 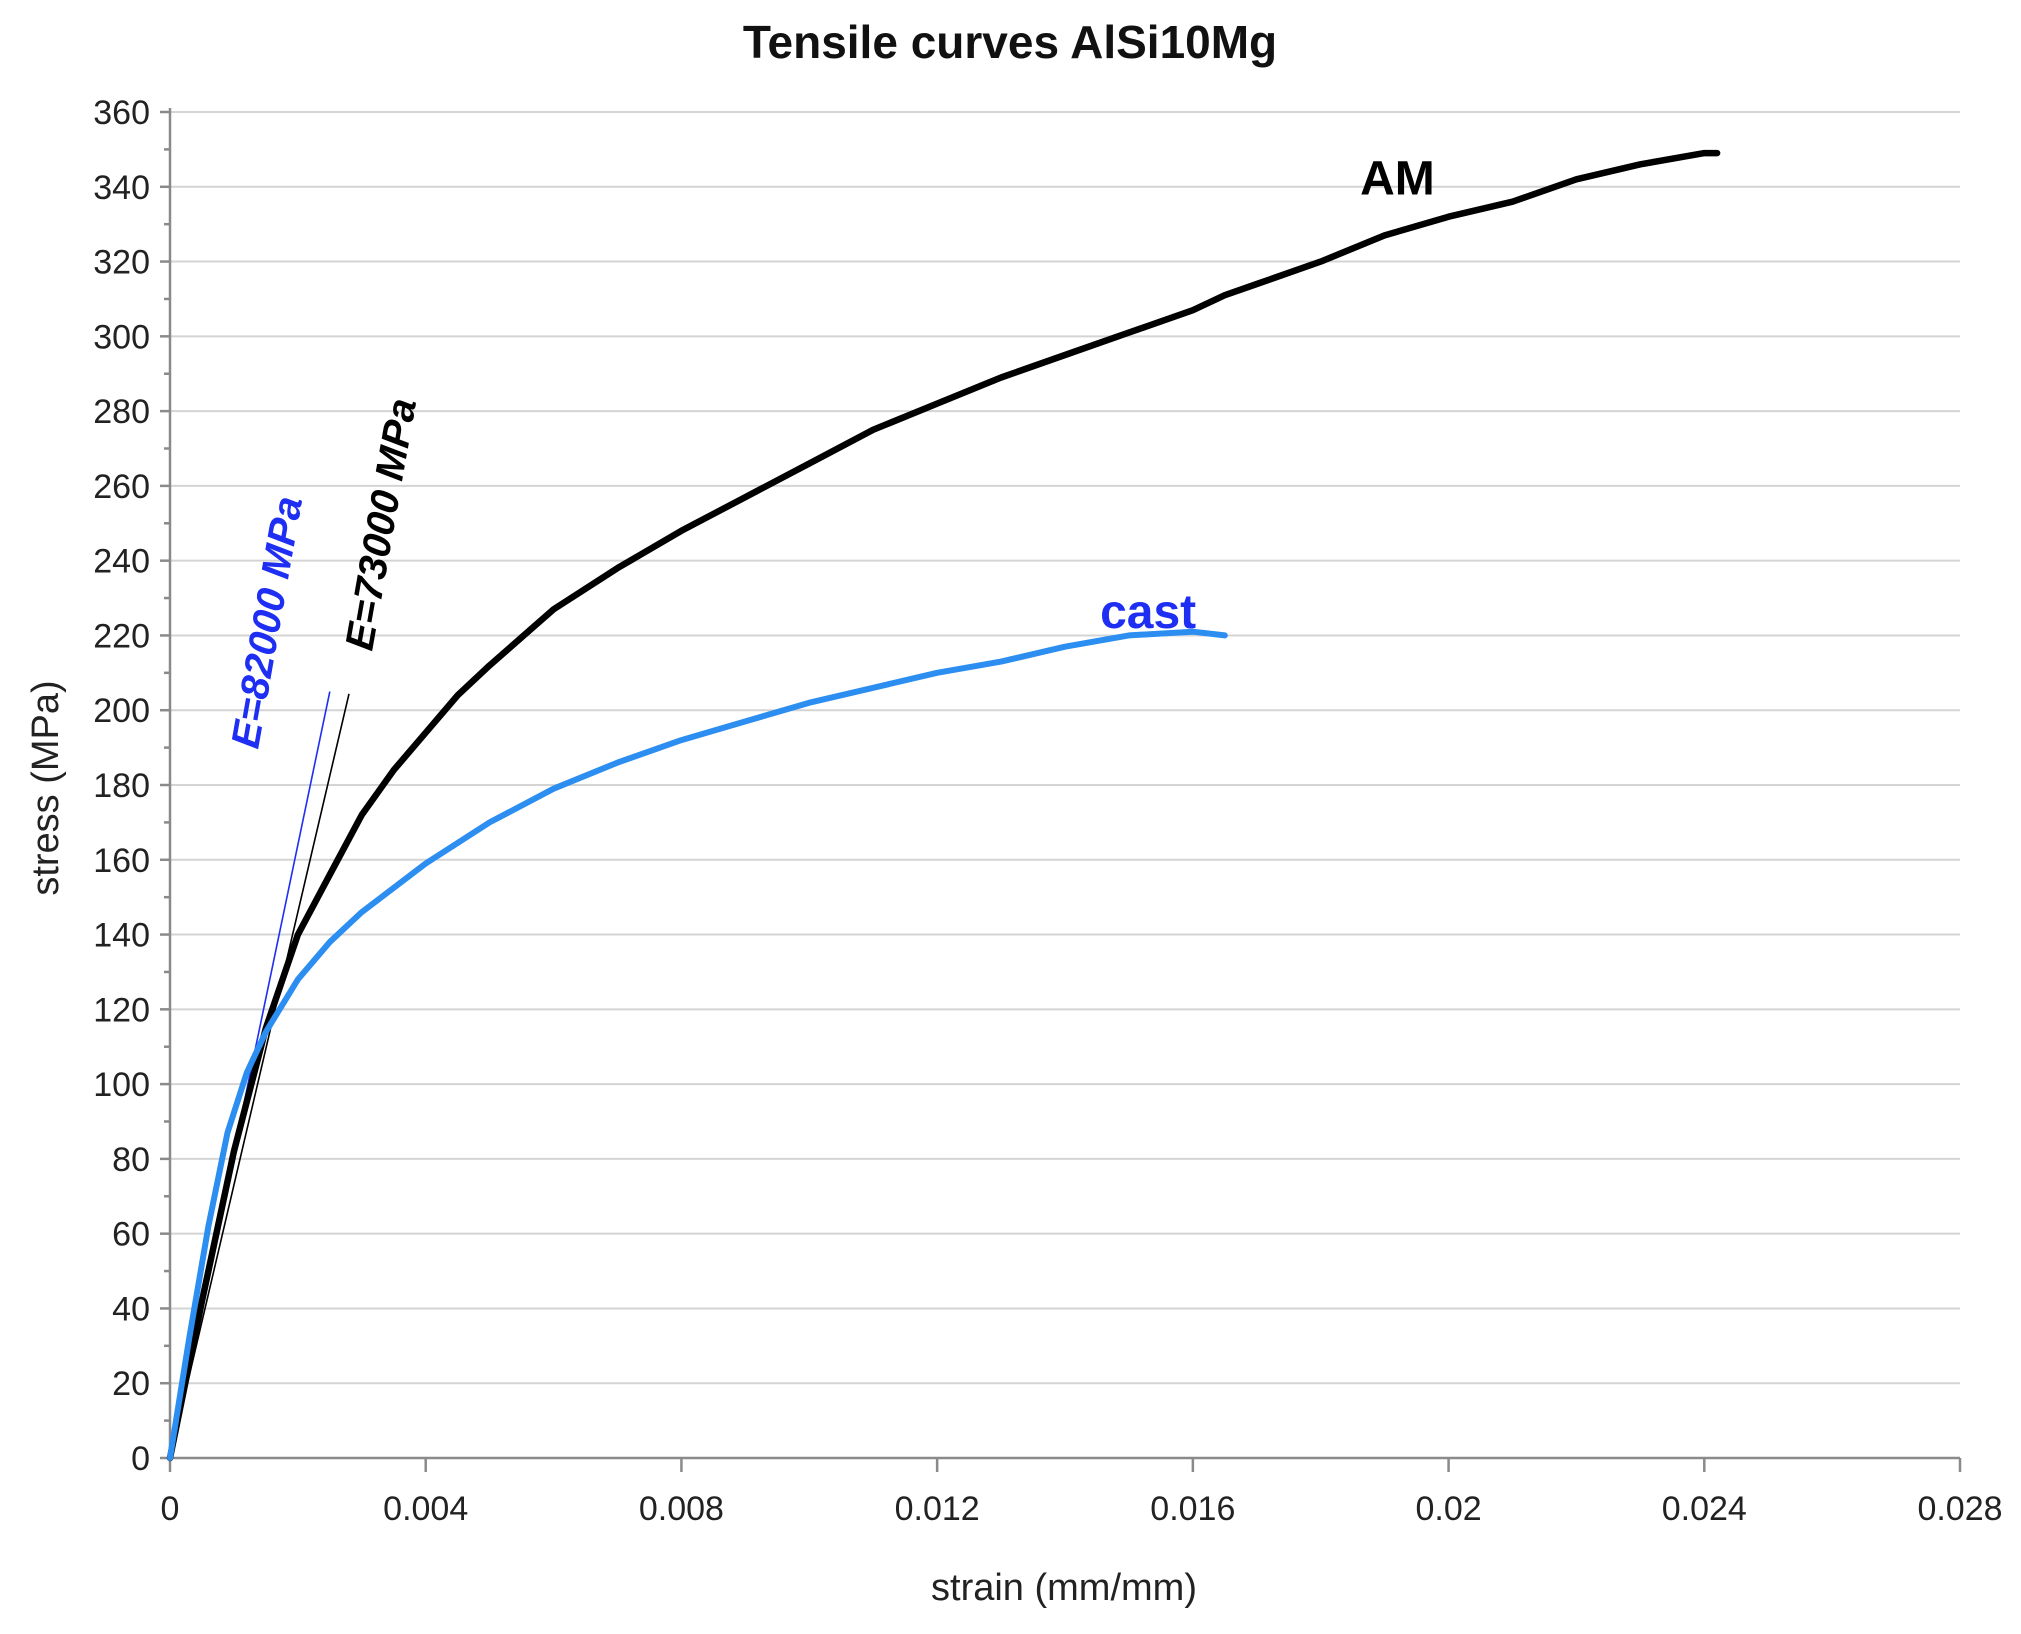 I want to click on x-tick-label: 0.008, so click(x=681, y=1509).